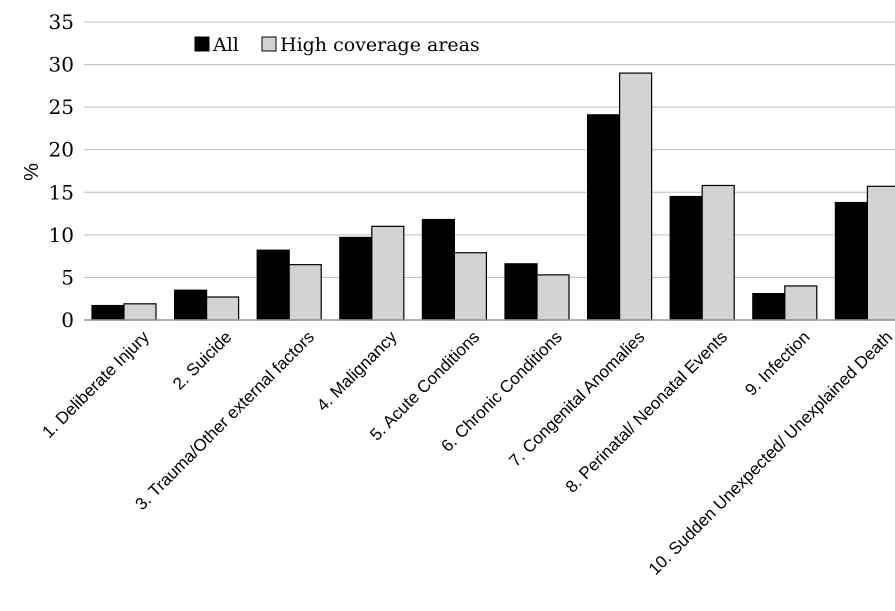 The image size is (895, 611). What do you see at coordinates (32, 172) in the screenshot?
I see `y-axis-title: %` at bounding box center [32, 172].